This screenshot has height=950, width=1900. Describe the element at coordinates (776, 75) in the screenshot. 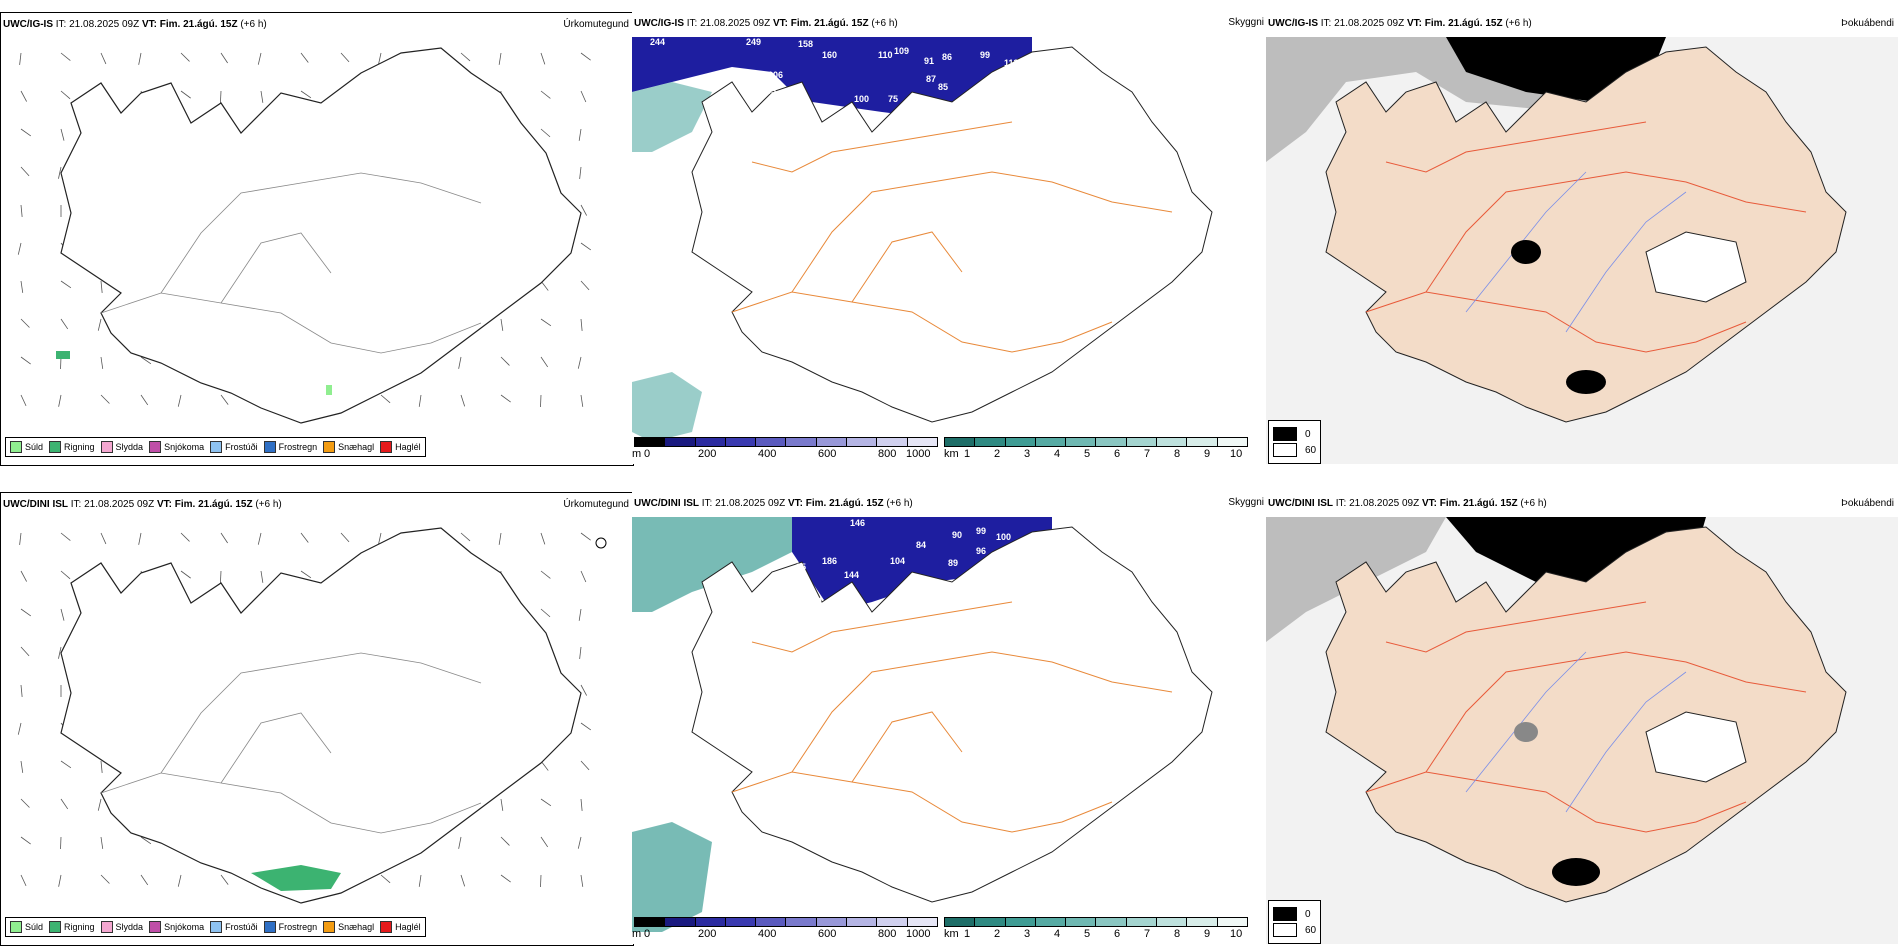

I see `cloud-label: 106` at that location.